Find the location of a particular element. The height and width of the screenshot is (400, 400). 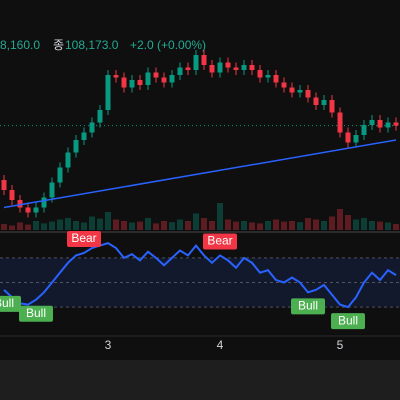

header-price: 8,160.0 is located at coordinates (20, 45).